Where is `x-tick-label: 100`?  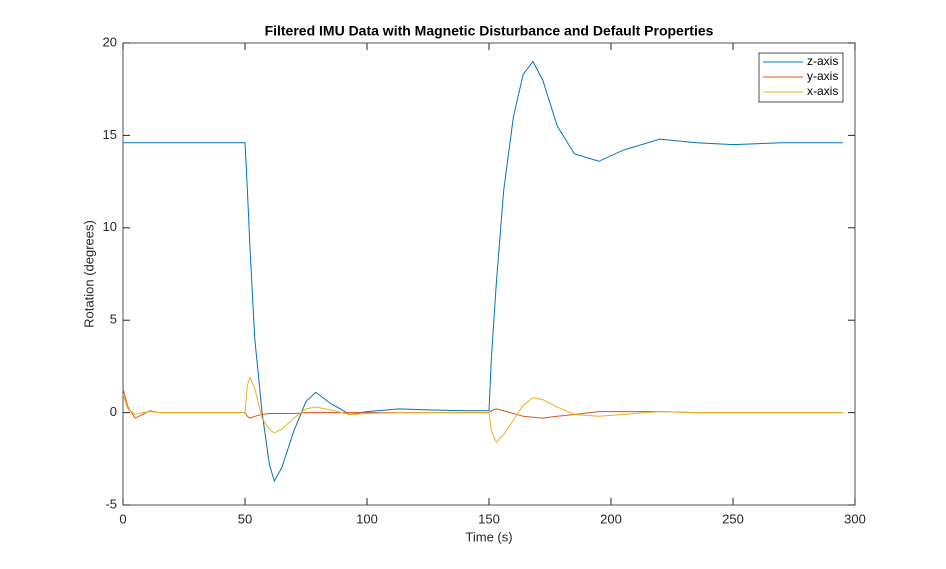
x-tick-label: 100 is located at coordinates (367, 518).